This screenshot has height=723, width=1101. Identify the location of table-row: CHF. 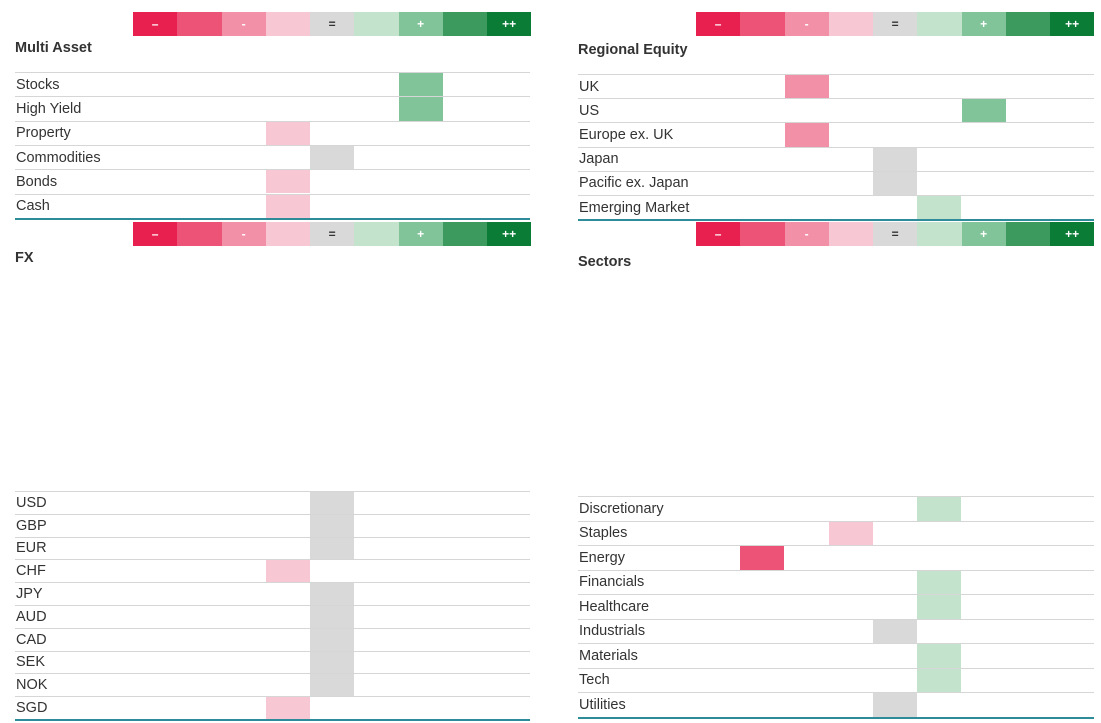
(272, 571).